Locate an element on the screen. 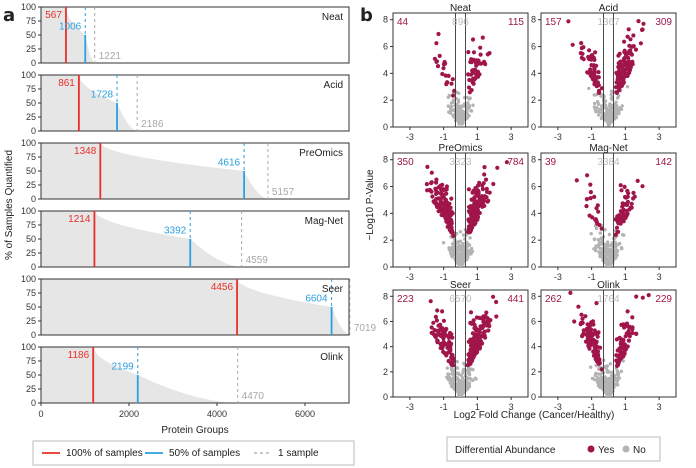 The width and height of the screenshot is (696, 468). count-up: 309 is located at coordinates (663, 22).